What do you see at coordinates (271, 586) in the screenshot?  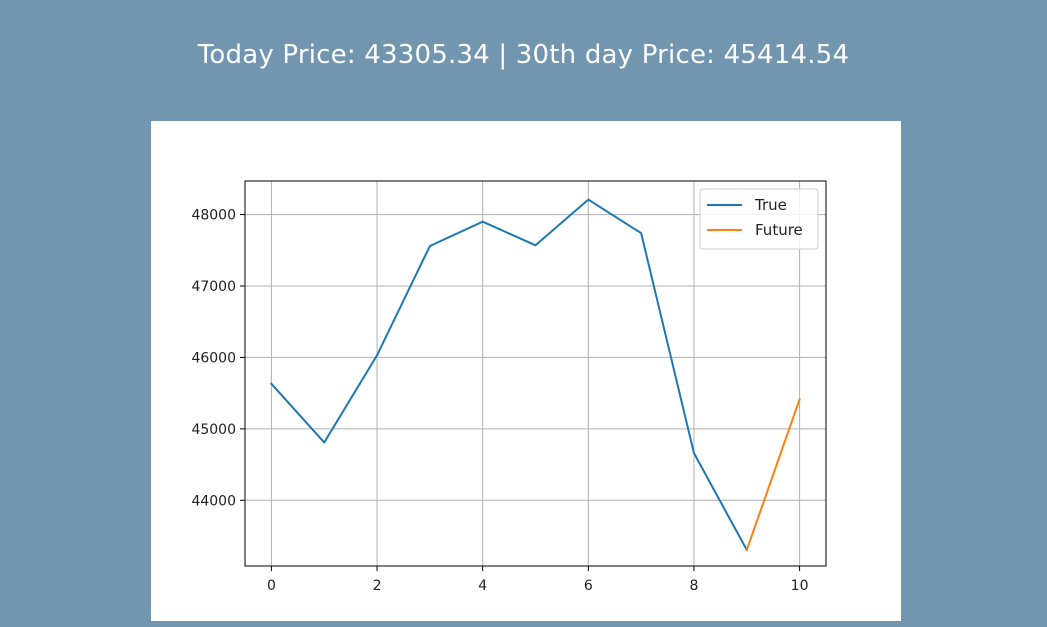 I see `x-tick-label: 0` at bounding box center [271, 586].